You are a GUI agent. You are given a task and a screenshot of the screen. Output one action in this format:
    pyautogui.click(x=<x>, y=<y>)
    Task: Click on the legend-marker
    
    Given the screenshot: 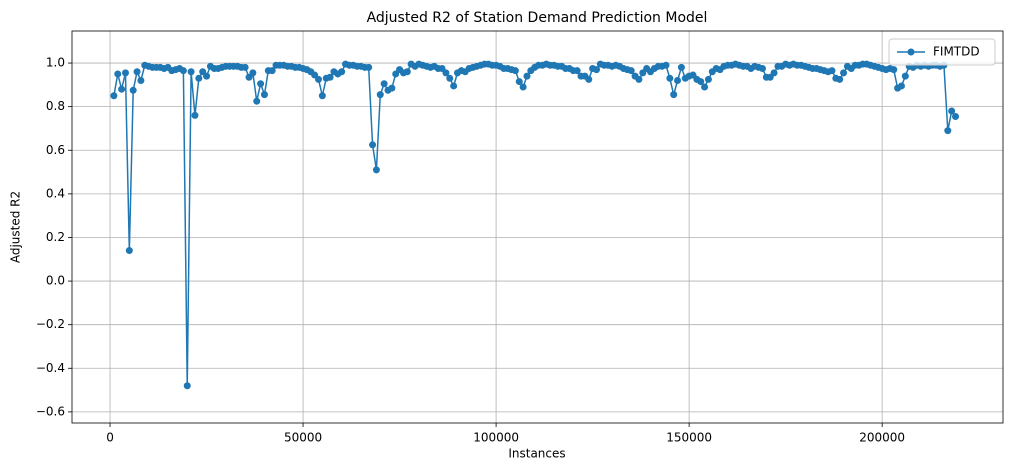 What is the action you would take?
    pyautogui.click(x=911, y=52)
    